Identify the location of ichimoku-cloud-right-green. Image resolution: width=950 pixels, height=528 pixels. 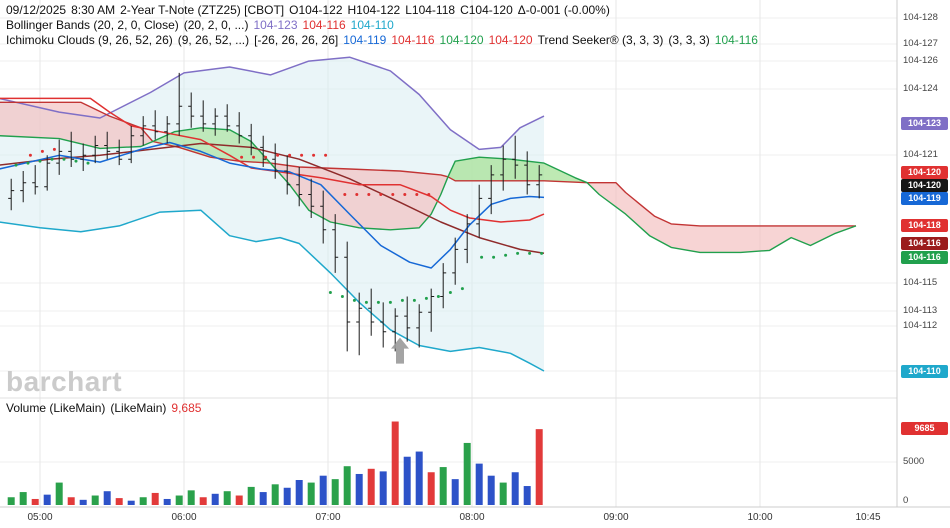
(518, 170).